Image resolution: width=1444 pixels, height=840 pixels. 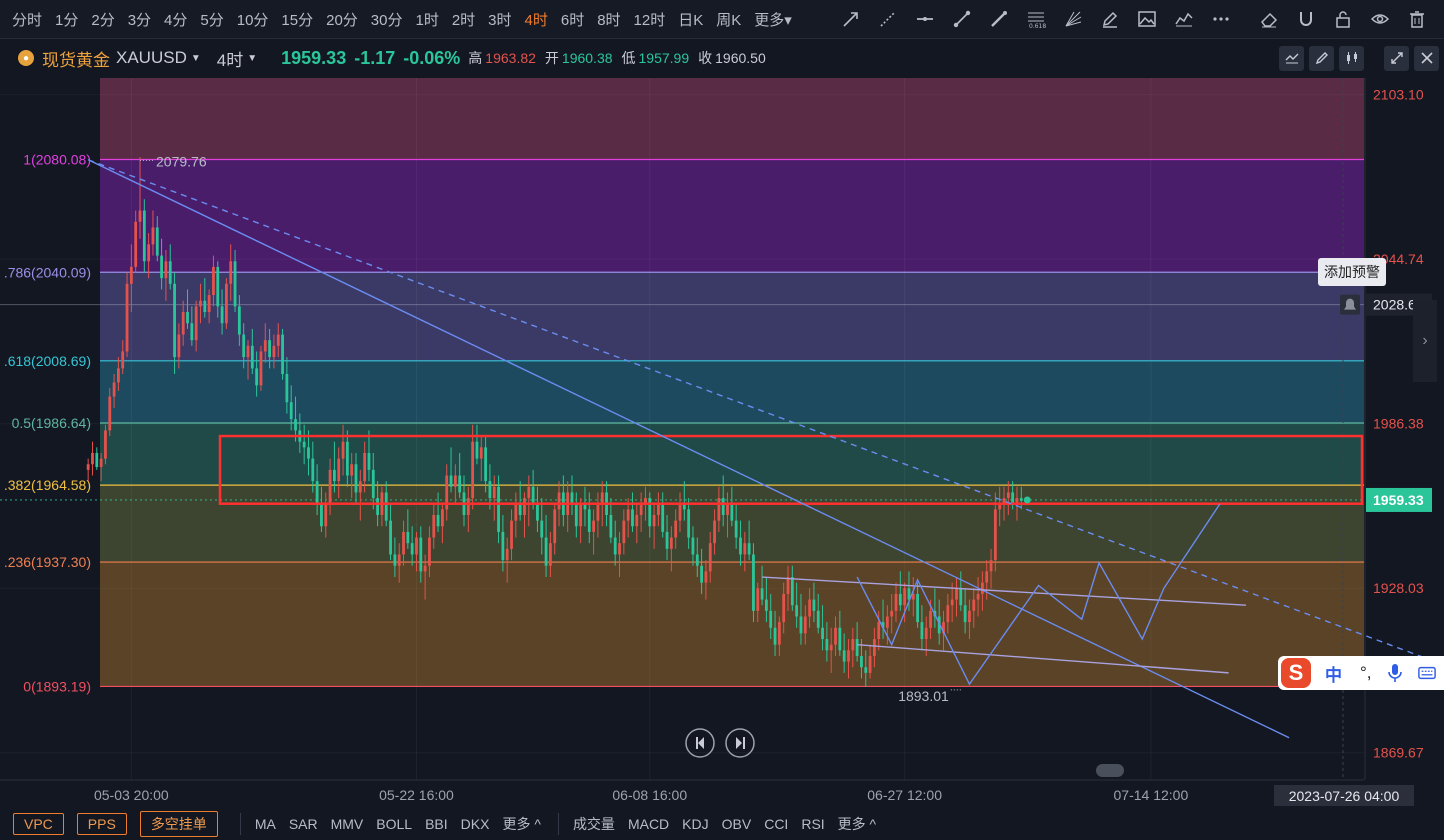 I want to click on sogou-logo-icon: S, so click(x=1296, y=673).